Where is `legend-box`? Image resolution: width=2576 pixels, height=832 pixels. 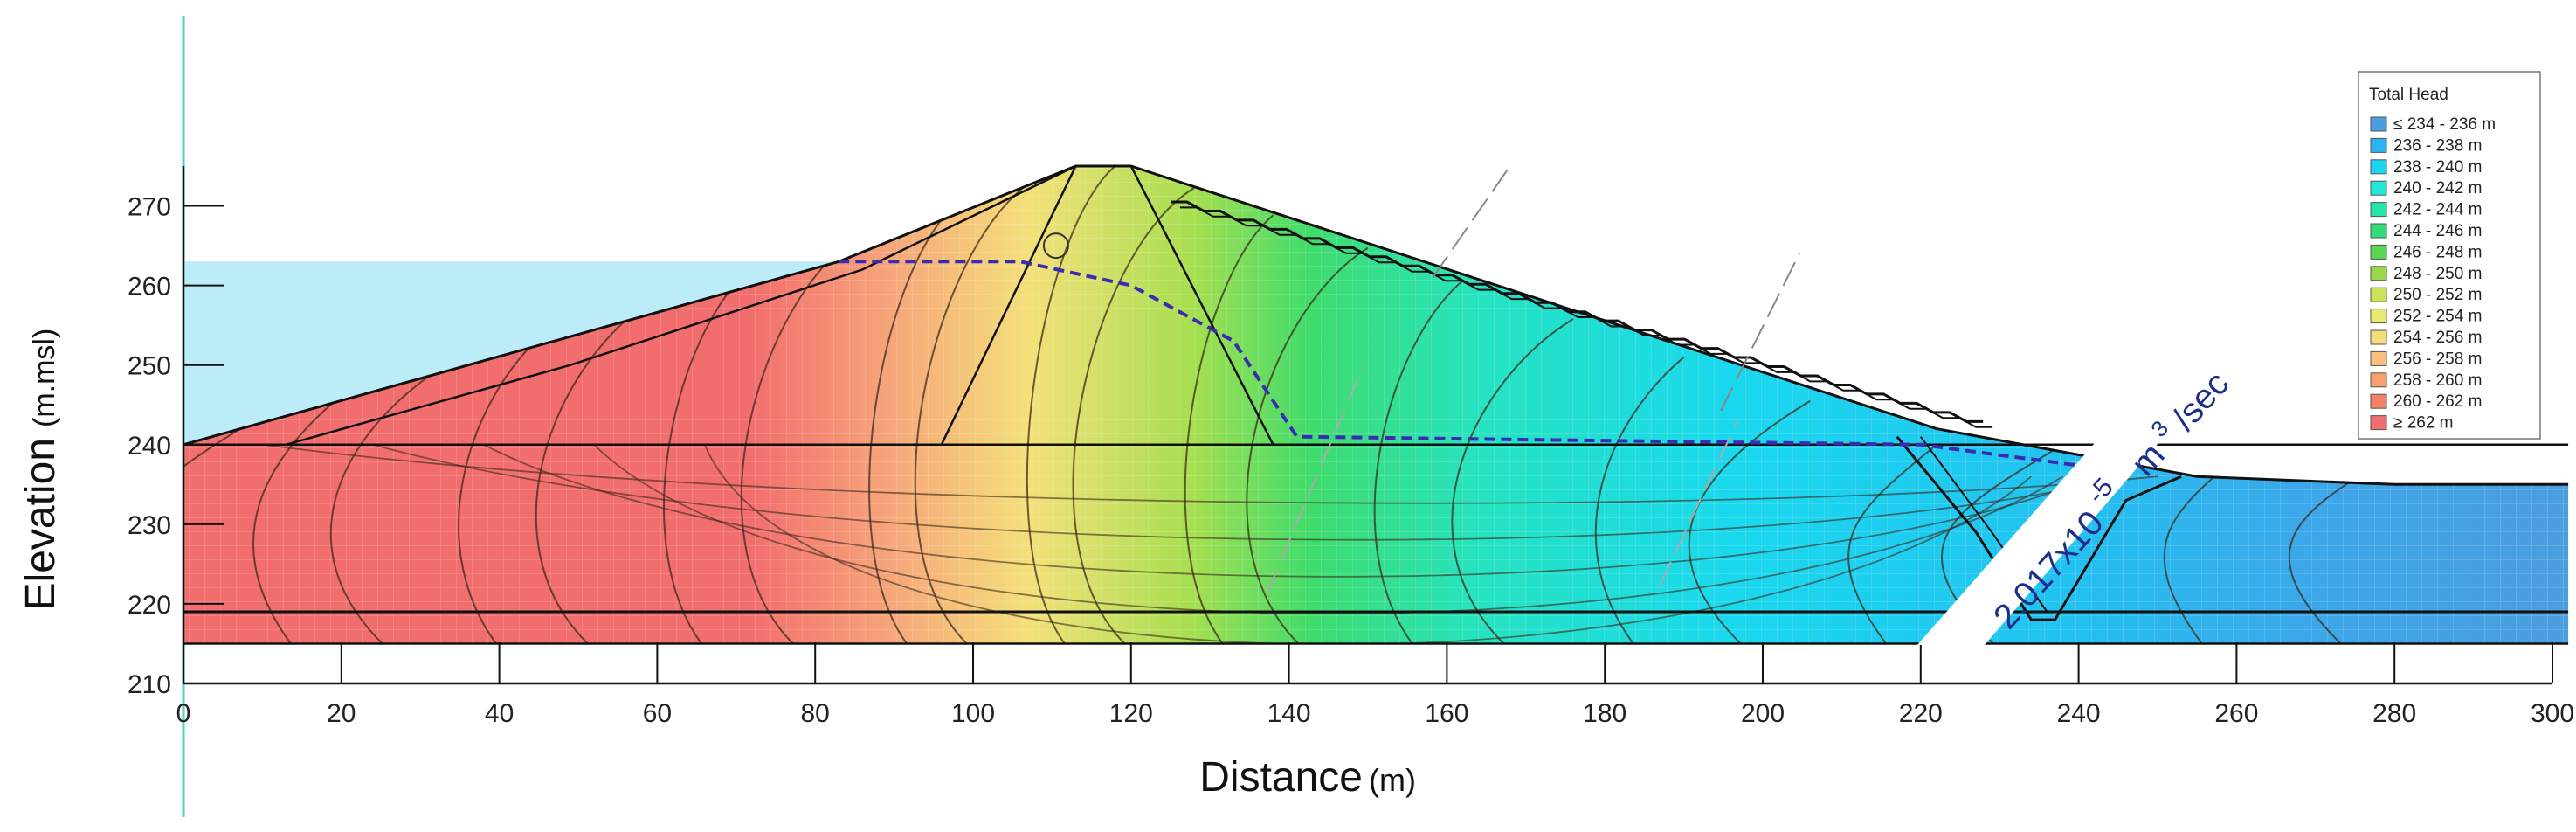 legend-box is located at coordinates (2449, 255).